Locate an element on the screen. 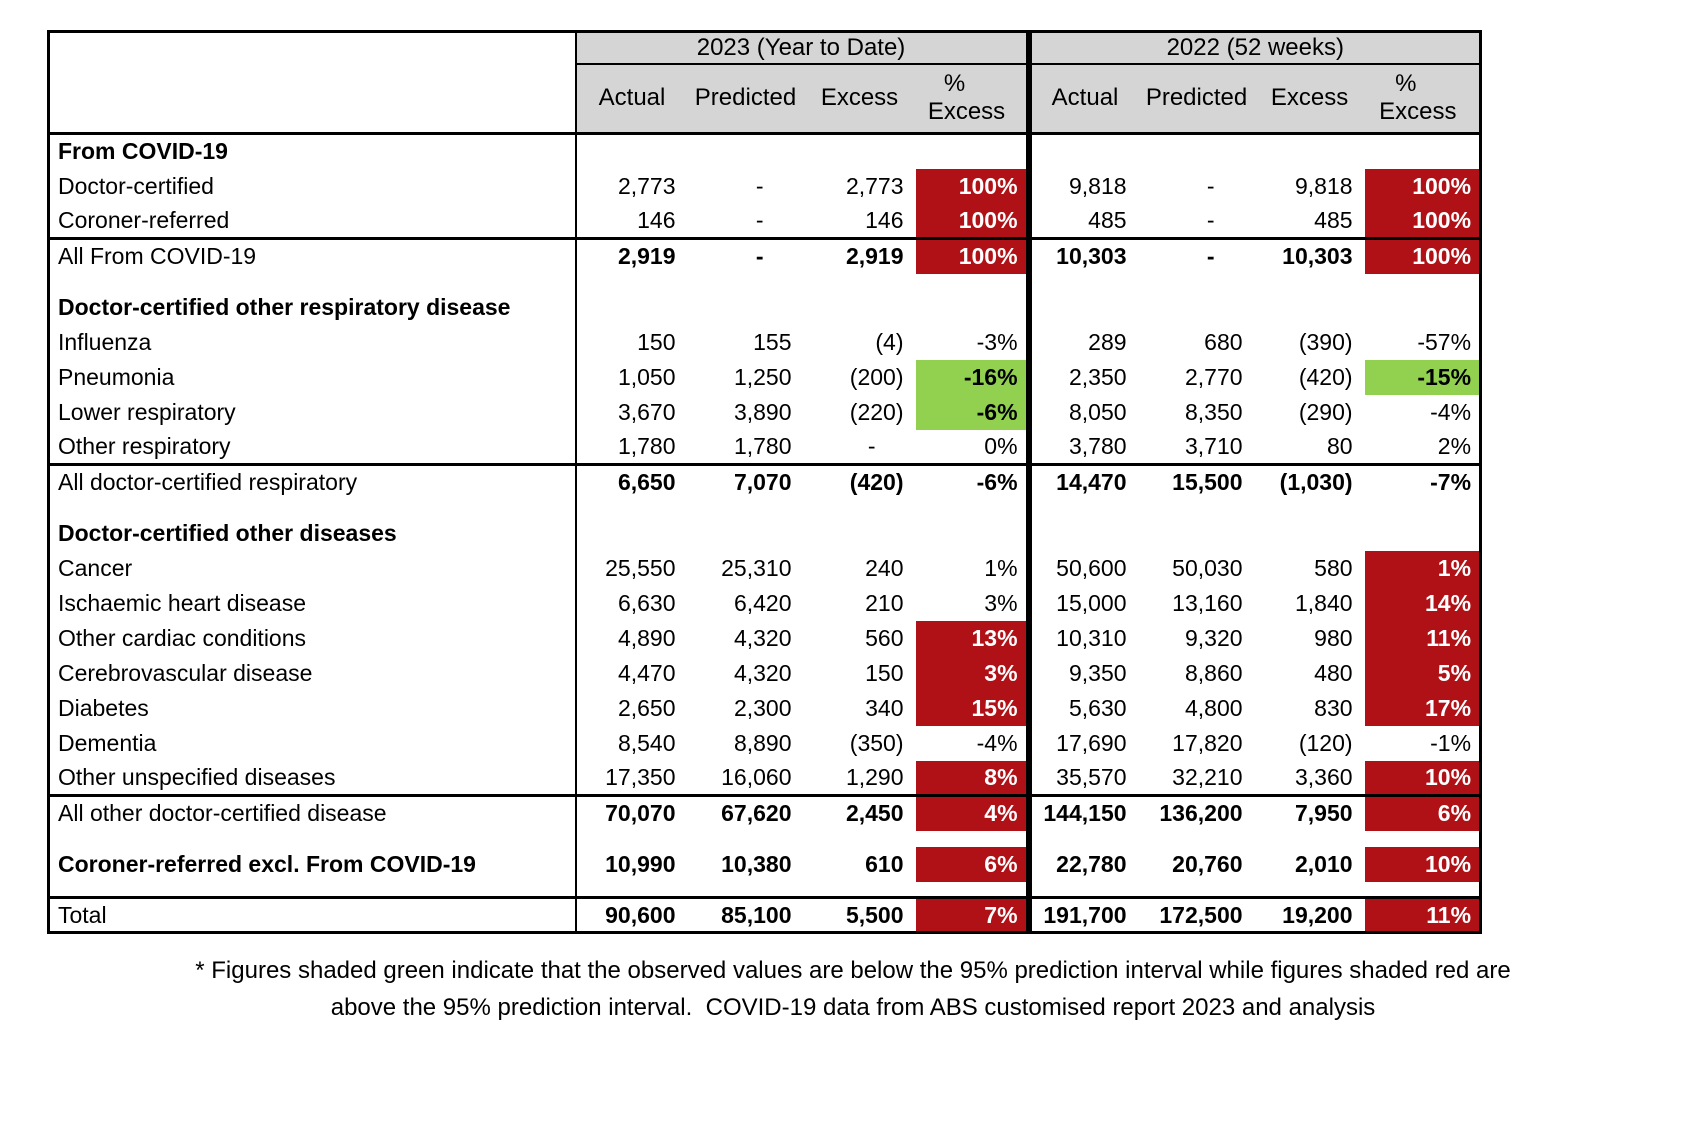  value-cell: 560 is located at coordinates (884, 637).